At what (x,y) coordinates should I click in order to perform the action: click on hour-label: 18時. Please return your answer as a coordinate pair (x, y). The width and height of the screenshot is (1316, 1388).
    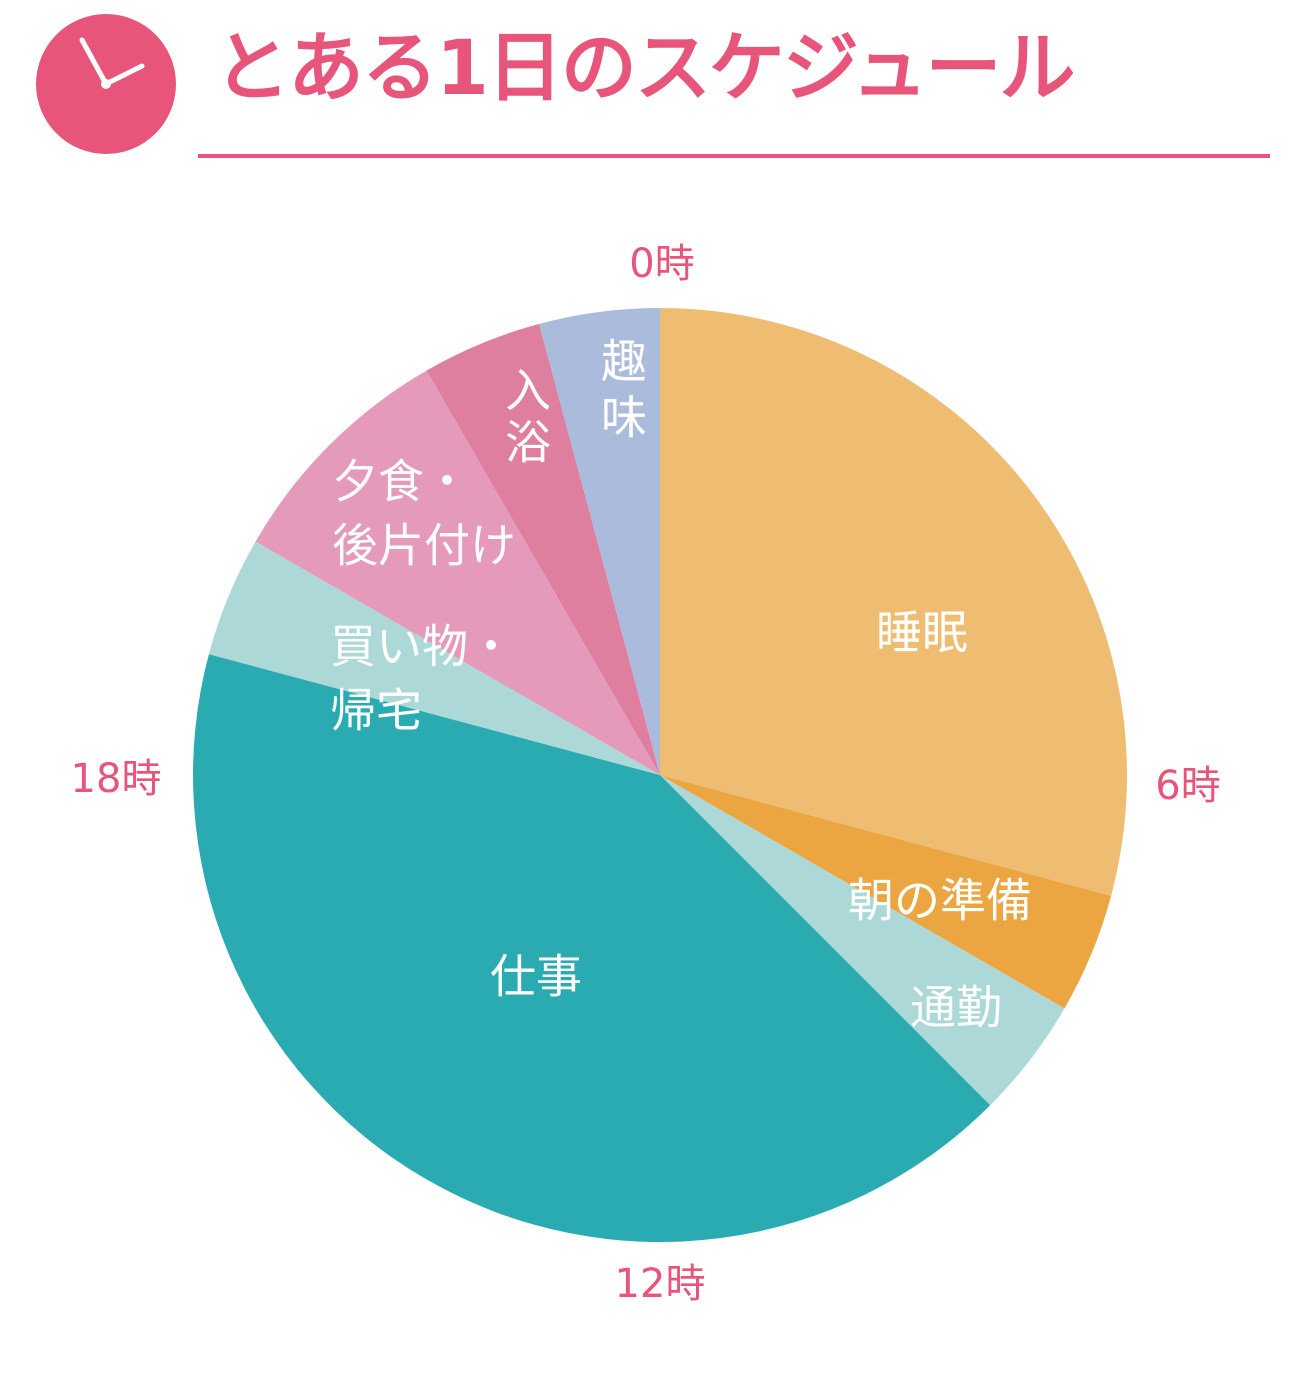
    Looking at the image, I should click on (116, 779).